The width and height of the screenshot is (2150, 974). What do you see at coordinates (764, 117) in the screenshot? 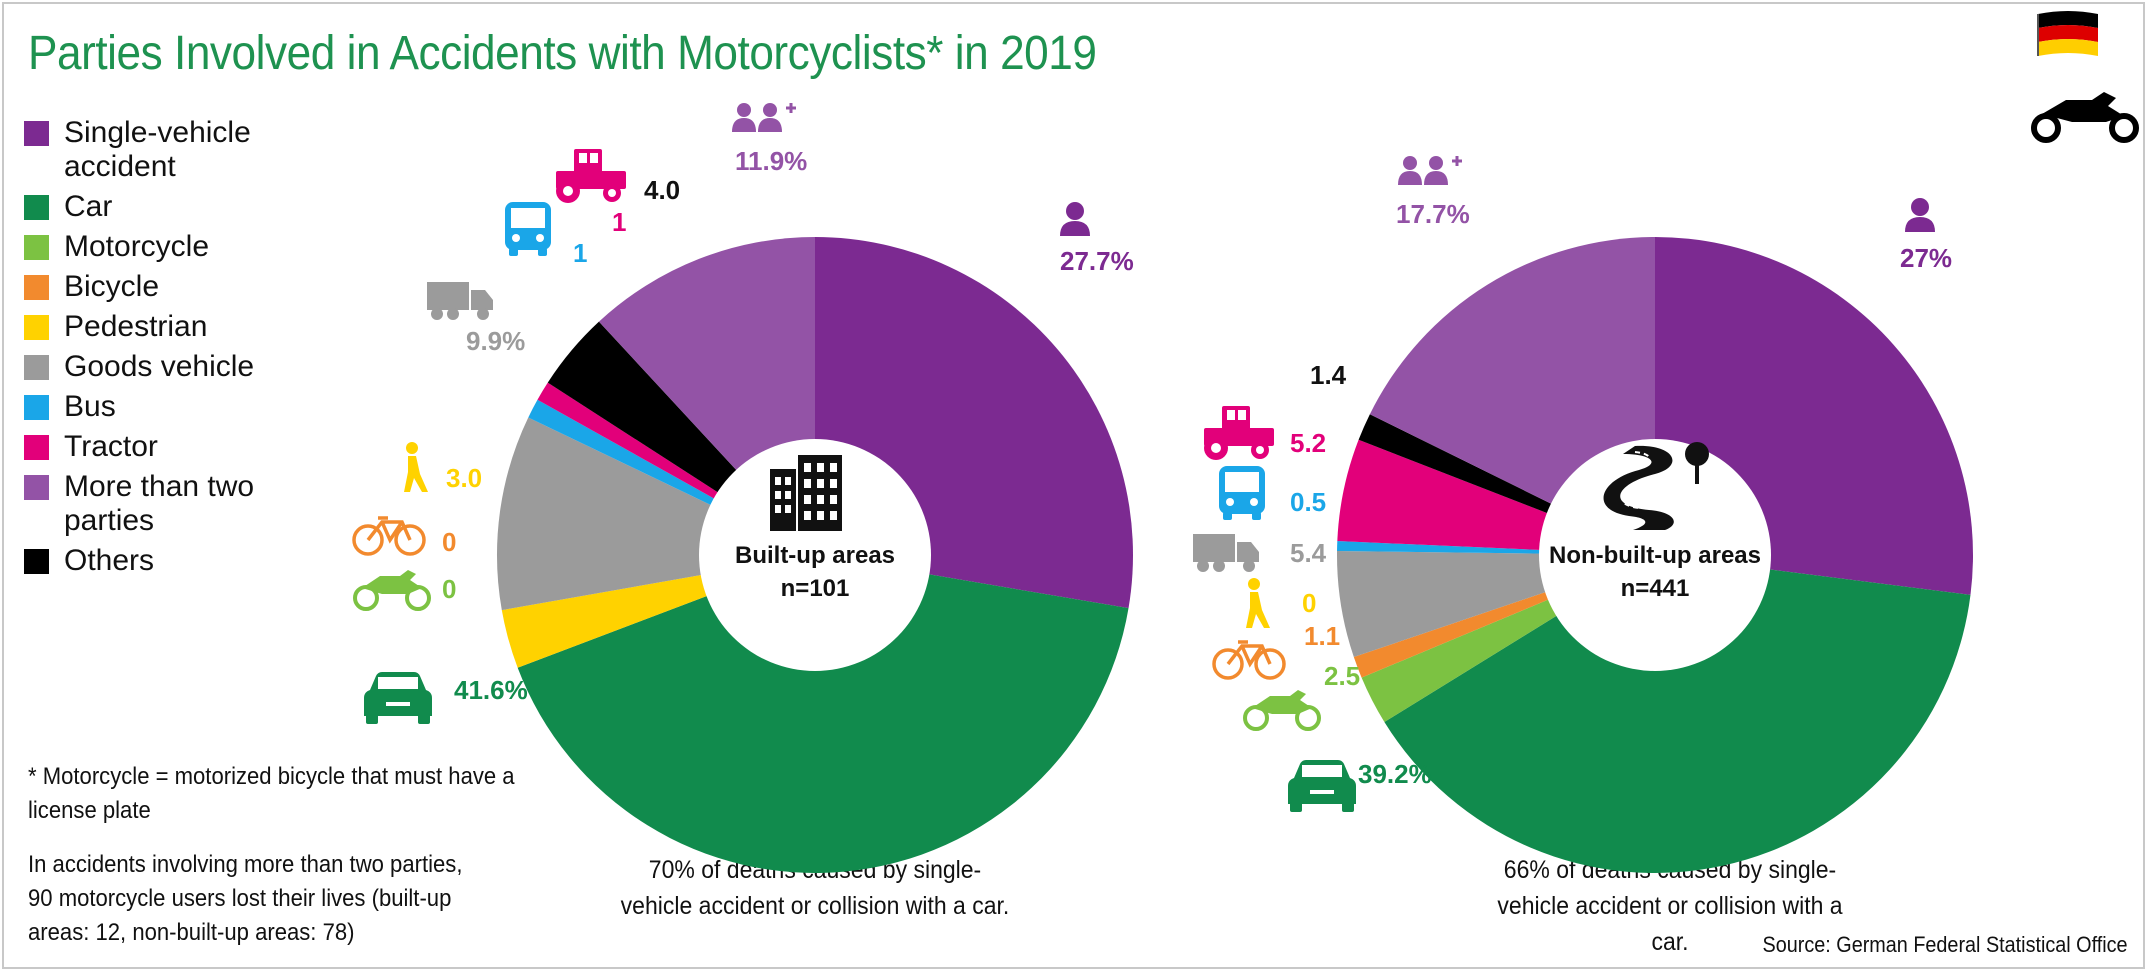
I see `group-icon` at bounding box center [764, 117].